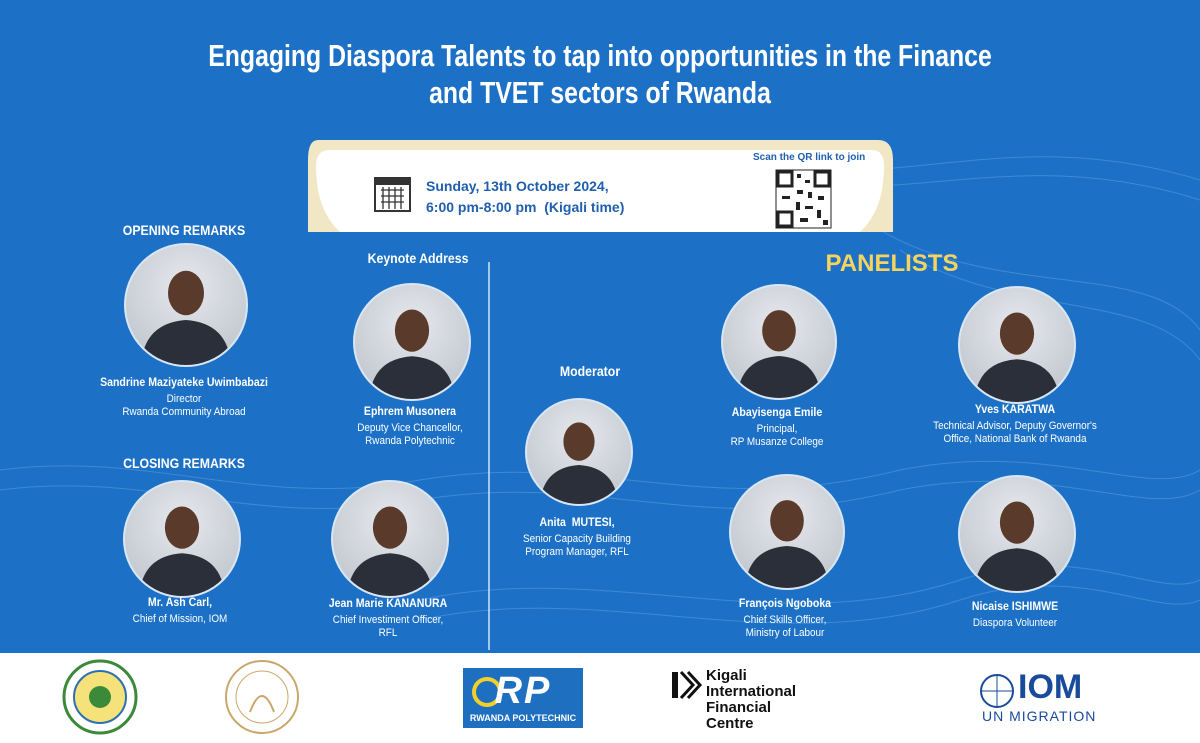 The height and width of the screenshot is (743, 1200). Describe the element at coordinates (785, 633) in the screenshot. I see `speaker-role: Ministry of Labour` at that location.